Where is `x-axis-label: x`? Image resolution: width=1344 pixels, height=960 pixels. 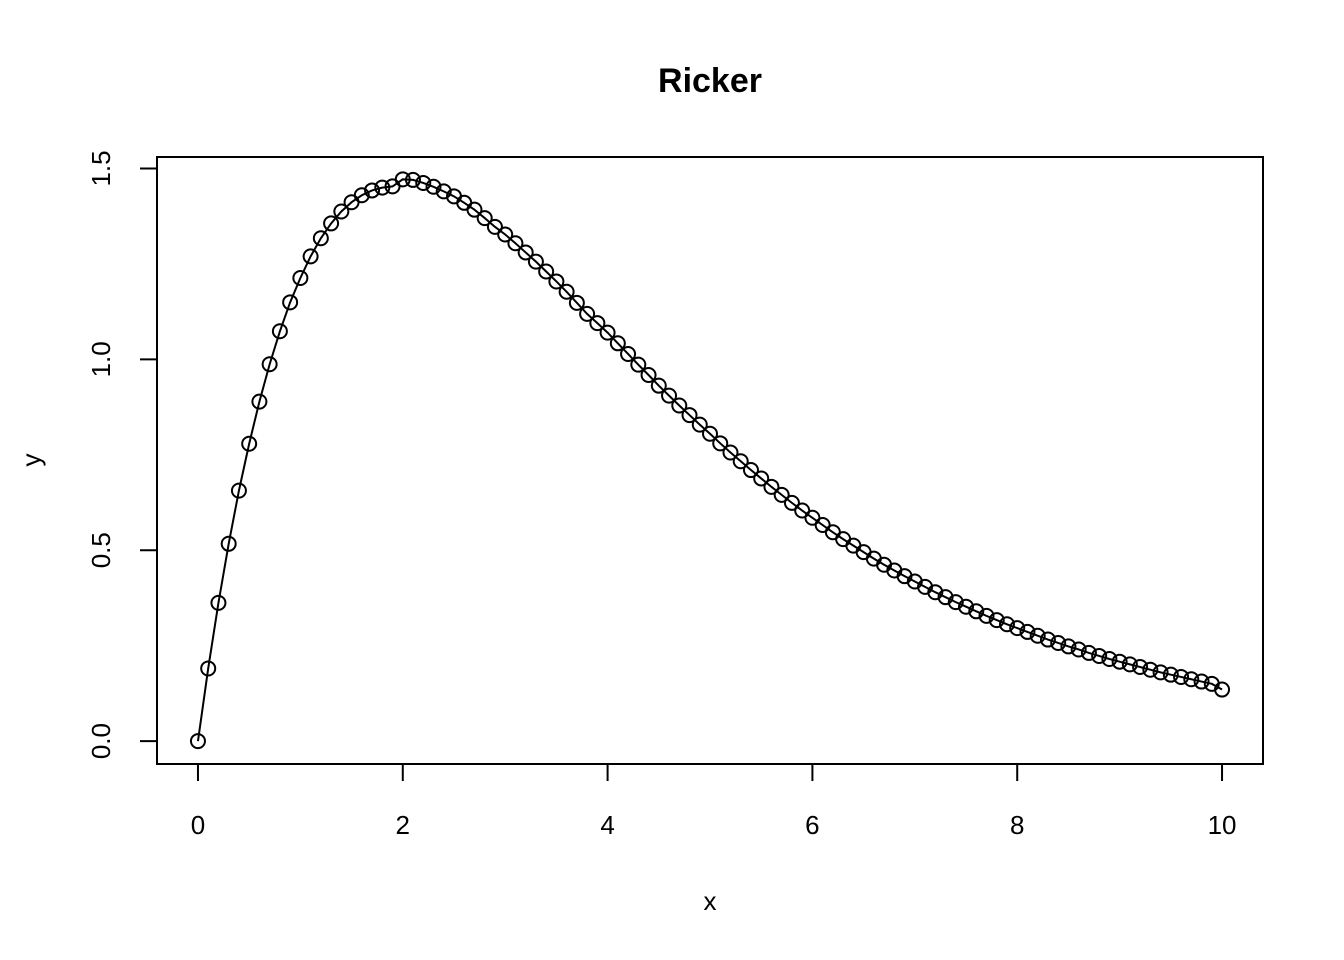
x-axis-label: x is located at coordinates (710, 901).